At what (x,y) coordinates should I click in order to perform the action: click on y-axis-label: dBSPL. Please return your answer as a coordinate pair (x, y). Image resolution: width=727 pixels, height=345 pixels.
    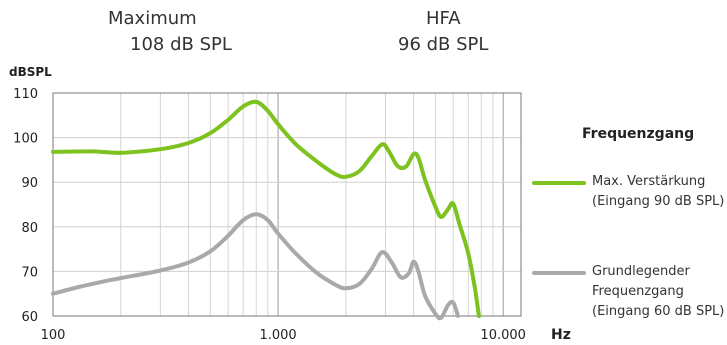
    Looking at the image, I should click on (30, 72).